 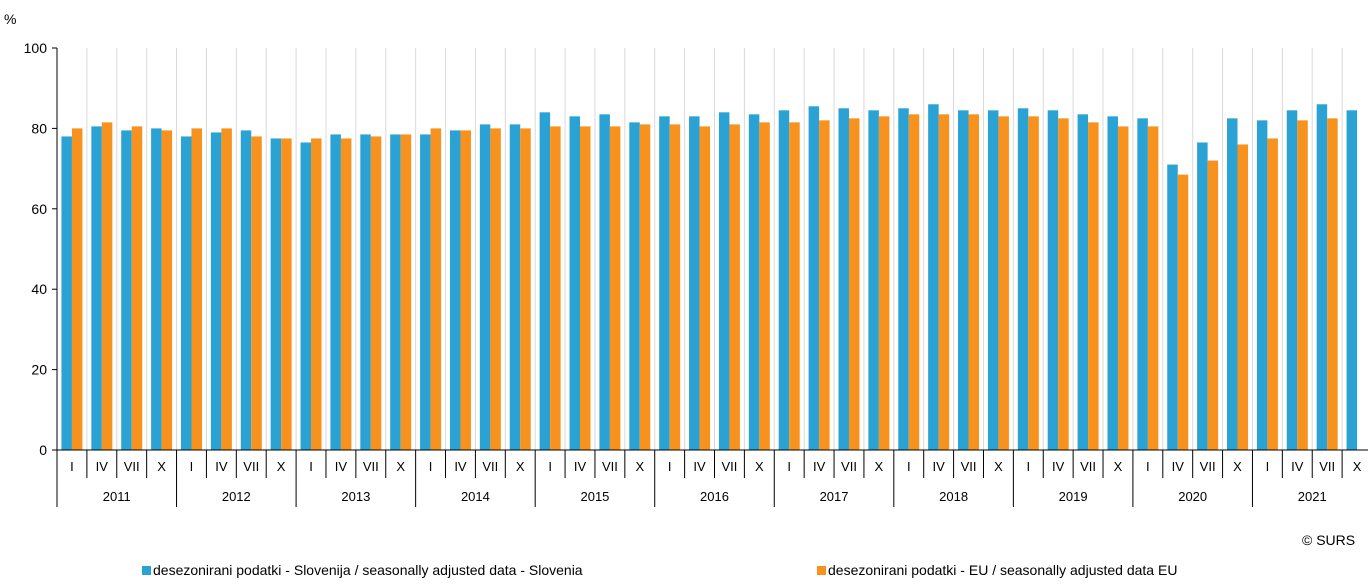 I want to click on y-tick-label: 0, so click(x=43, y=450).